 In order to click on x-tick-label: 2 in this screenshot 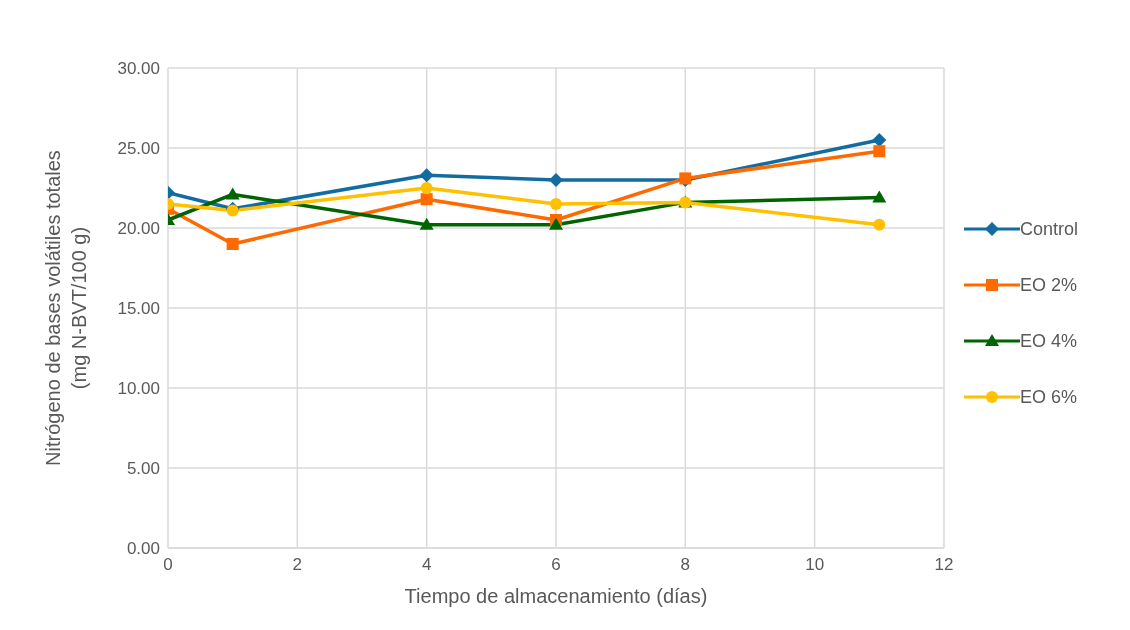, I will do `click(297, 564)`.